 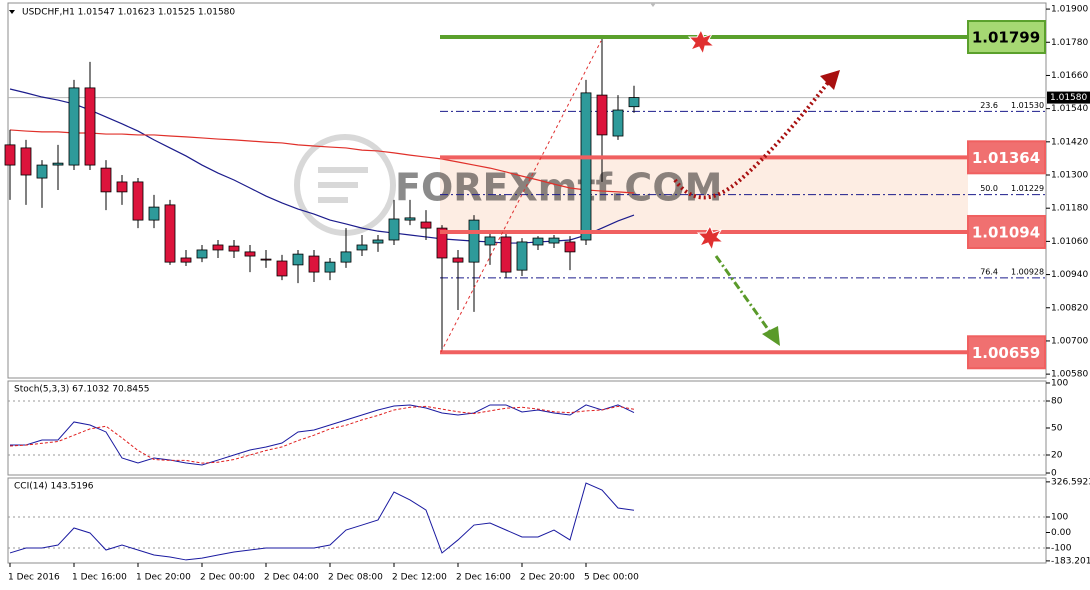 What do you see at coordinates (483, 578) in the screenshot?
I see `x-tick-label: 2 Dec 16:00` at bounding box center [483, 578].